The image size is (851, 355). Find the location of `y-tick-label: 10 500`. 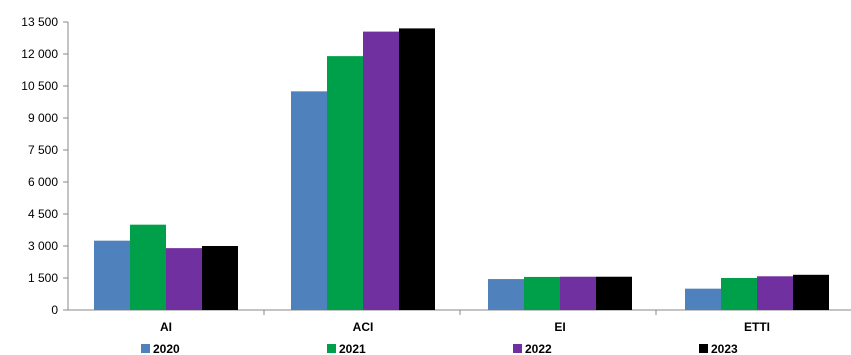

y-tick-label: 10 500 is located at coordinates (39, 86).